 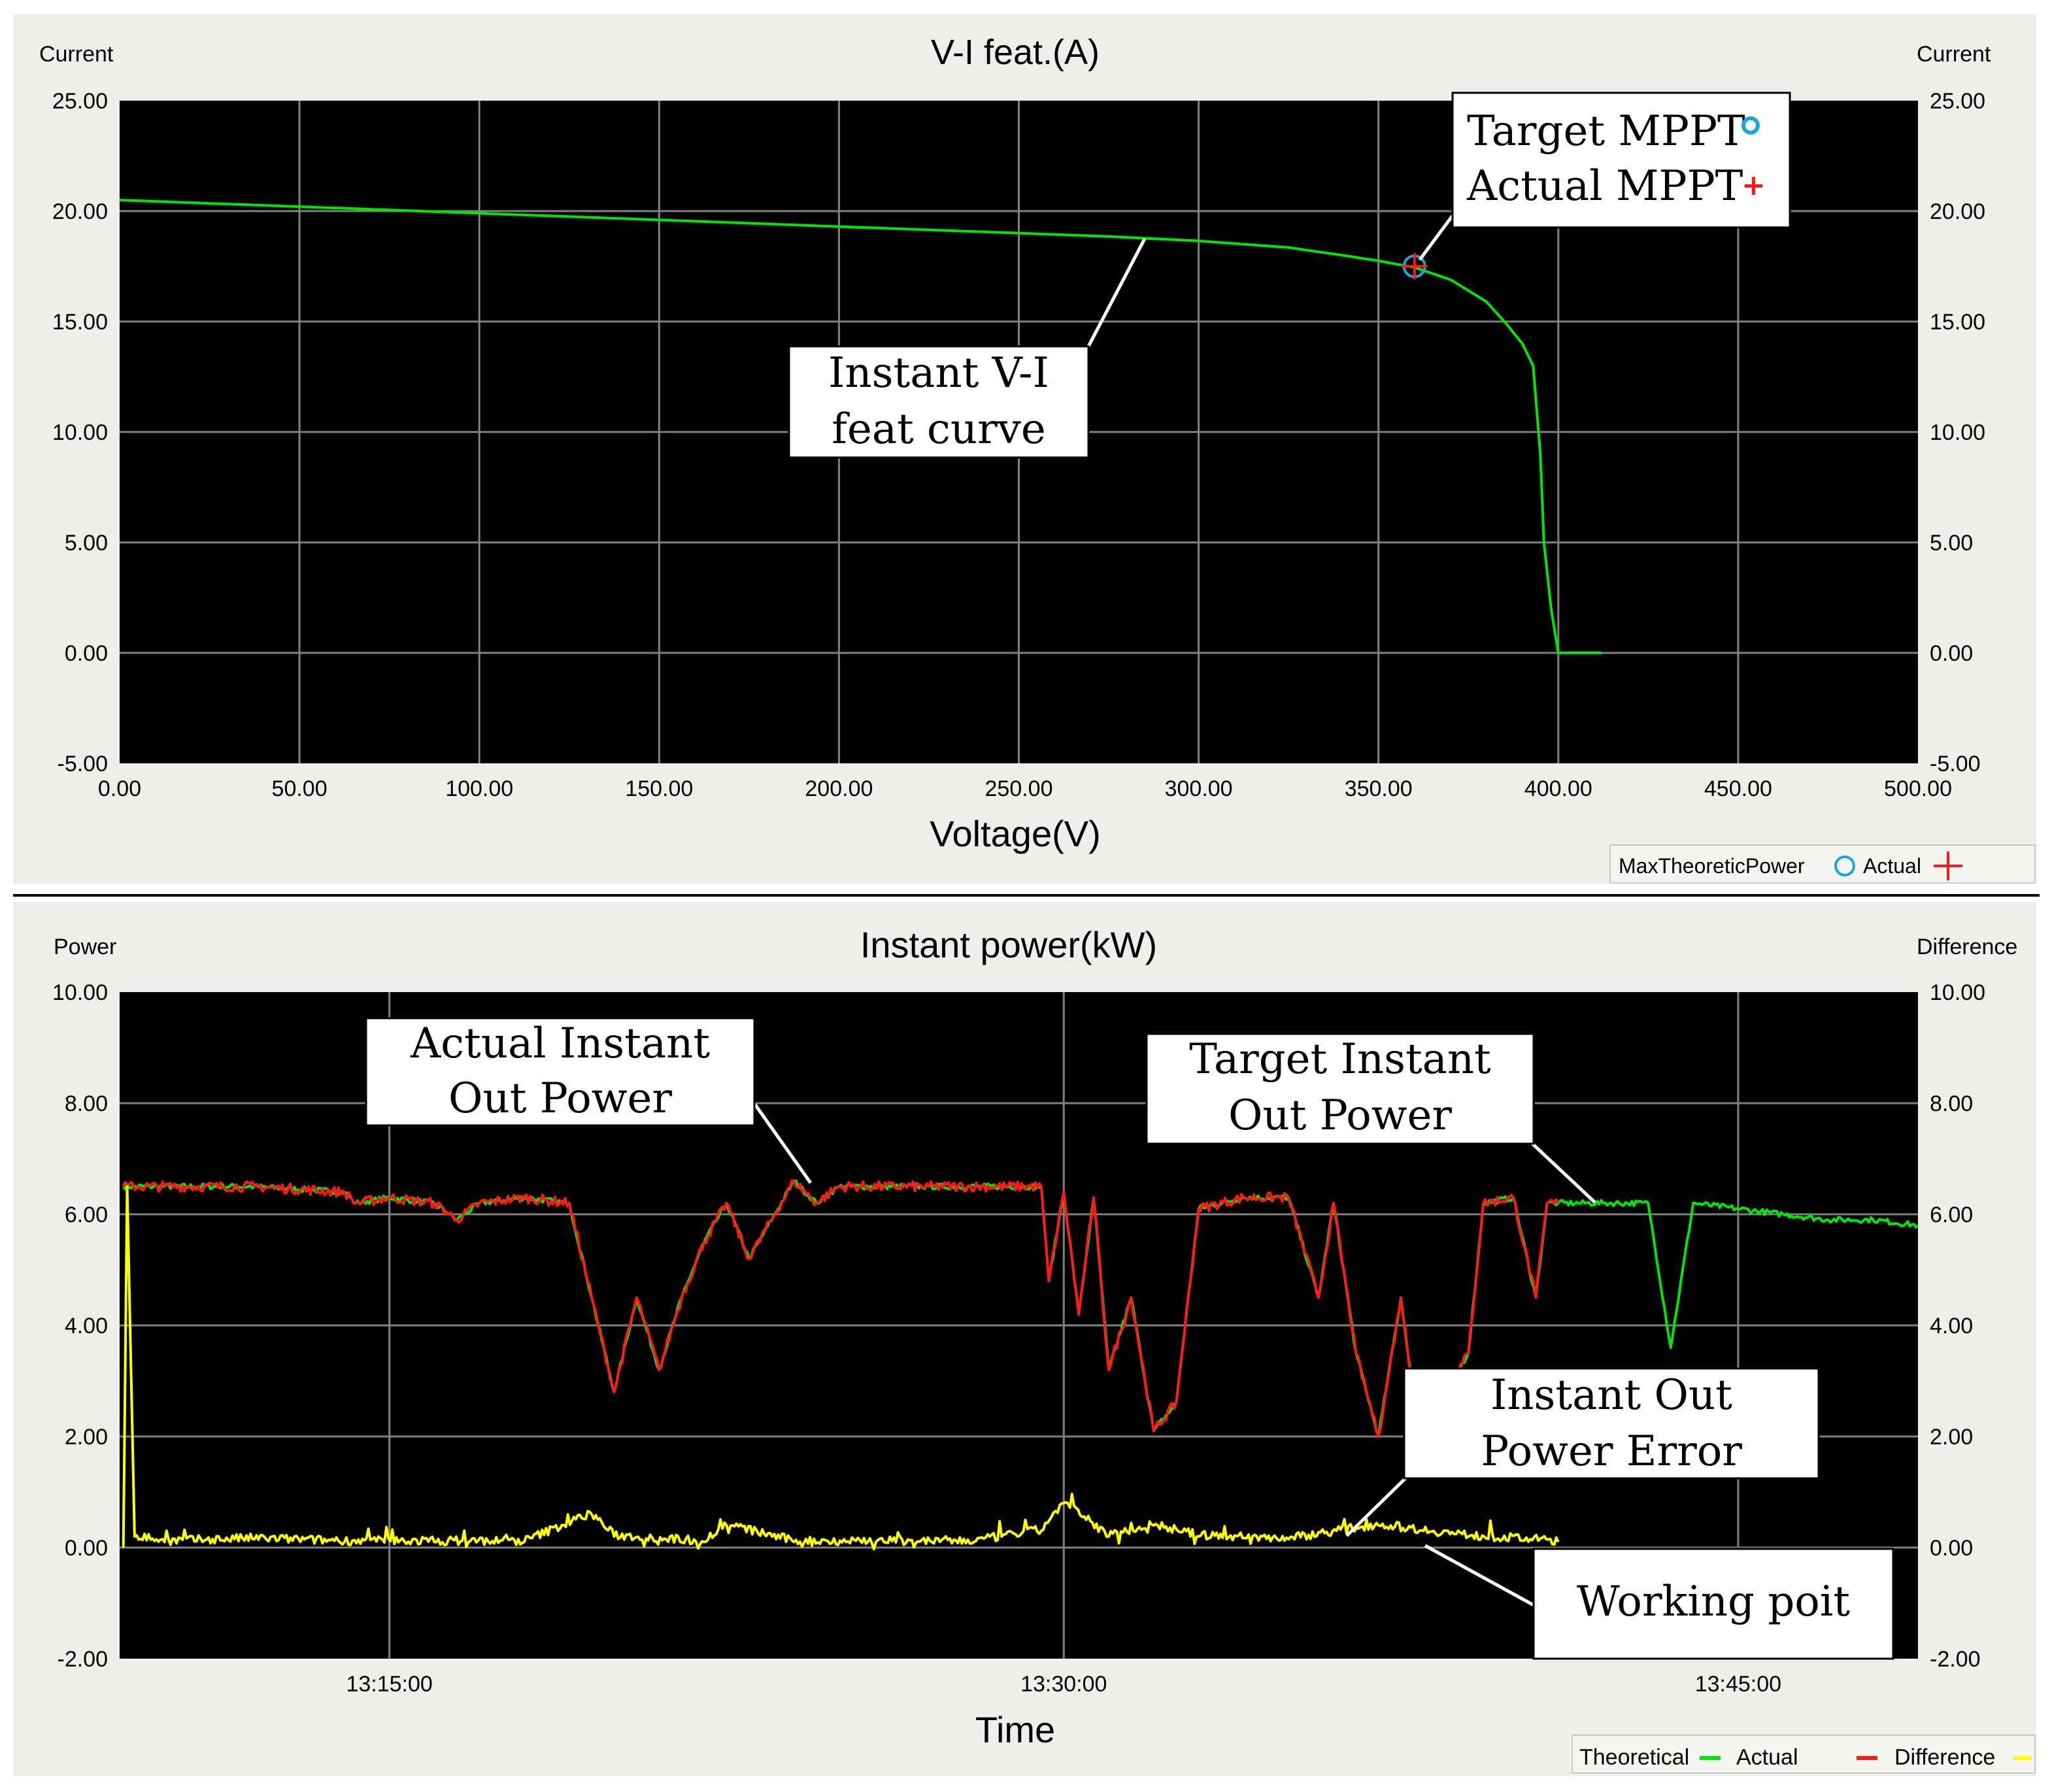 I want to click on power-y-tick-labels-left: 10.00 8.00 6.00 4.00 2.00 0.00 -2.00, so click(x=80, y=1326).